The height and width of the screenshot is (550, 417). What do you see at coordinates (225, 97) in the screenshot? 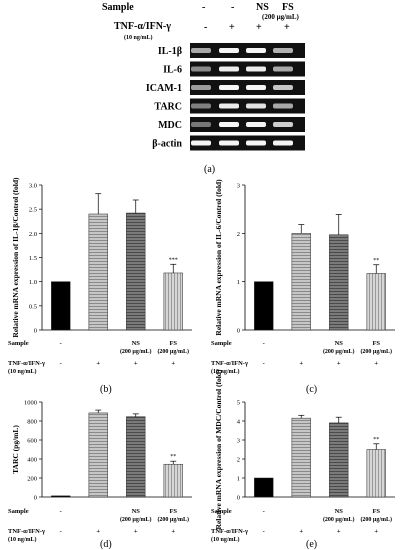
I see `gel-rows: IL-1β IL-6 ICAM-1 TARC MDC β-actin` at bounding box center [225, 97].